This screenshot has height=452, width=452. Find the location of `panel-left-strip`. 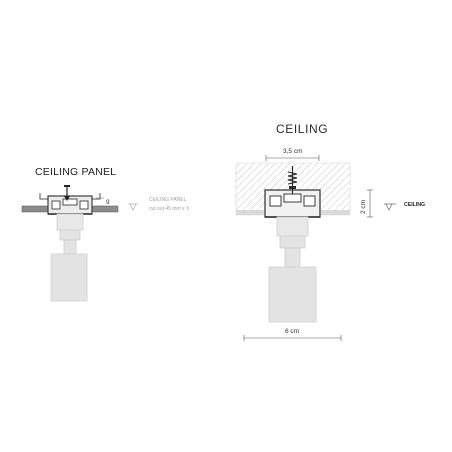

panel-left-strip is located at coordinates (36, 209).